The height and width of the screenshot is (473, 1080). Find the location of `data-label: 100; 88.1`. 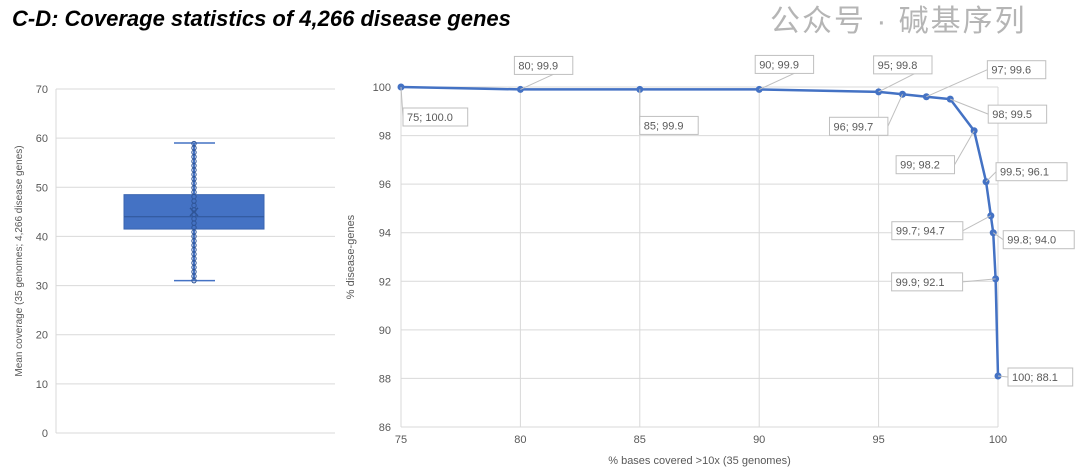

data-label: 100; 88.1 is located at coordinates (1035, 378).